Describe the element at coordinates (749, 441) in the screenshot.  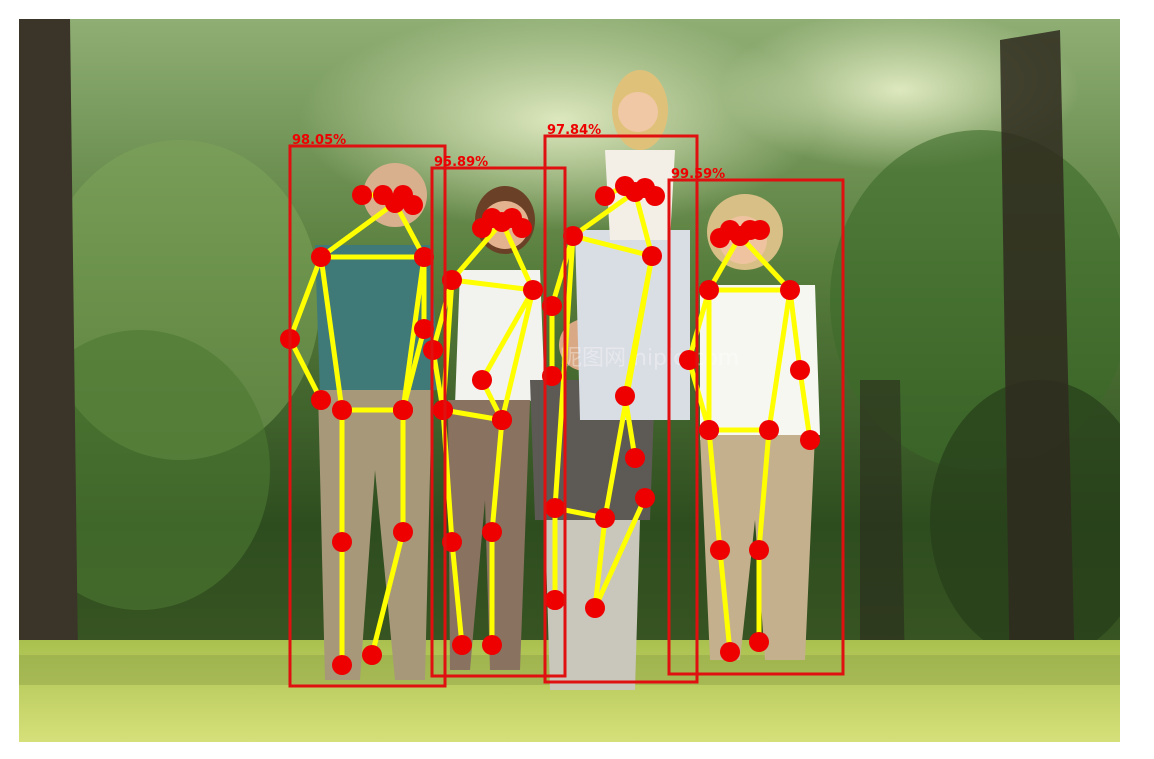
I see `person-4-pose` at that location.